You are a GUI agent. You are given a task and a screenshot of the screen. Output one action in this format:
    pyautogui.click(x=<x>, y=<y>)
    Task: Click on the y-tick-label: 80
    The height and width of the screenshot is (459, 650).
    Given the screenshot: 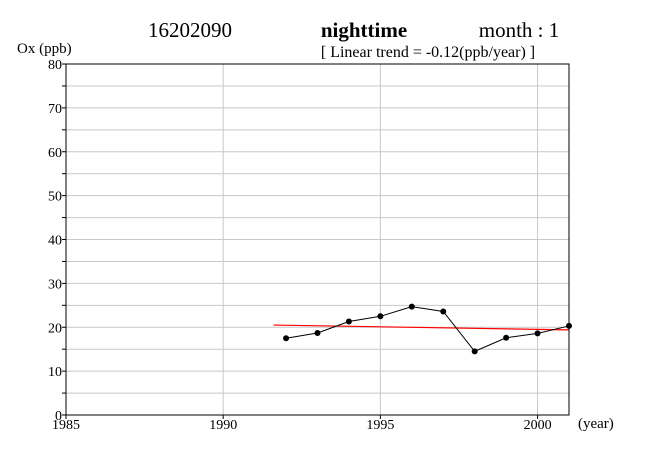 What is the action you would take?
    pyautogui.click(x=55, y=65)
    